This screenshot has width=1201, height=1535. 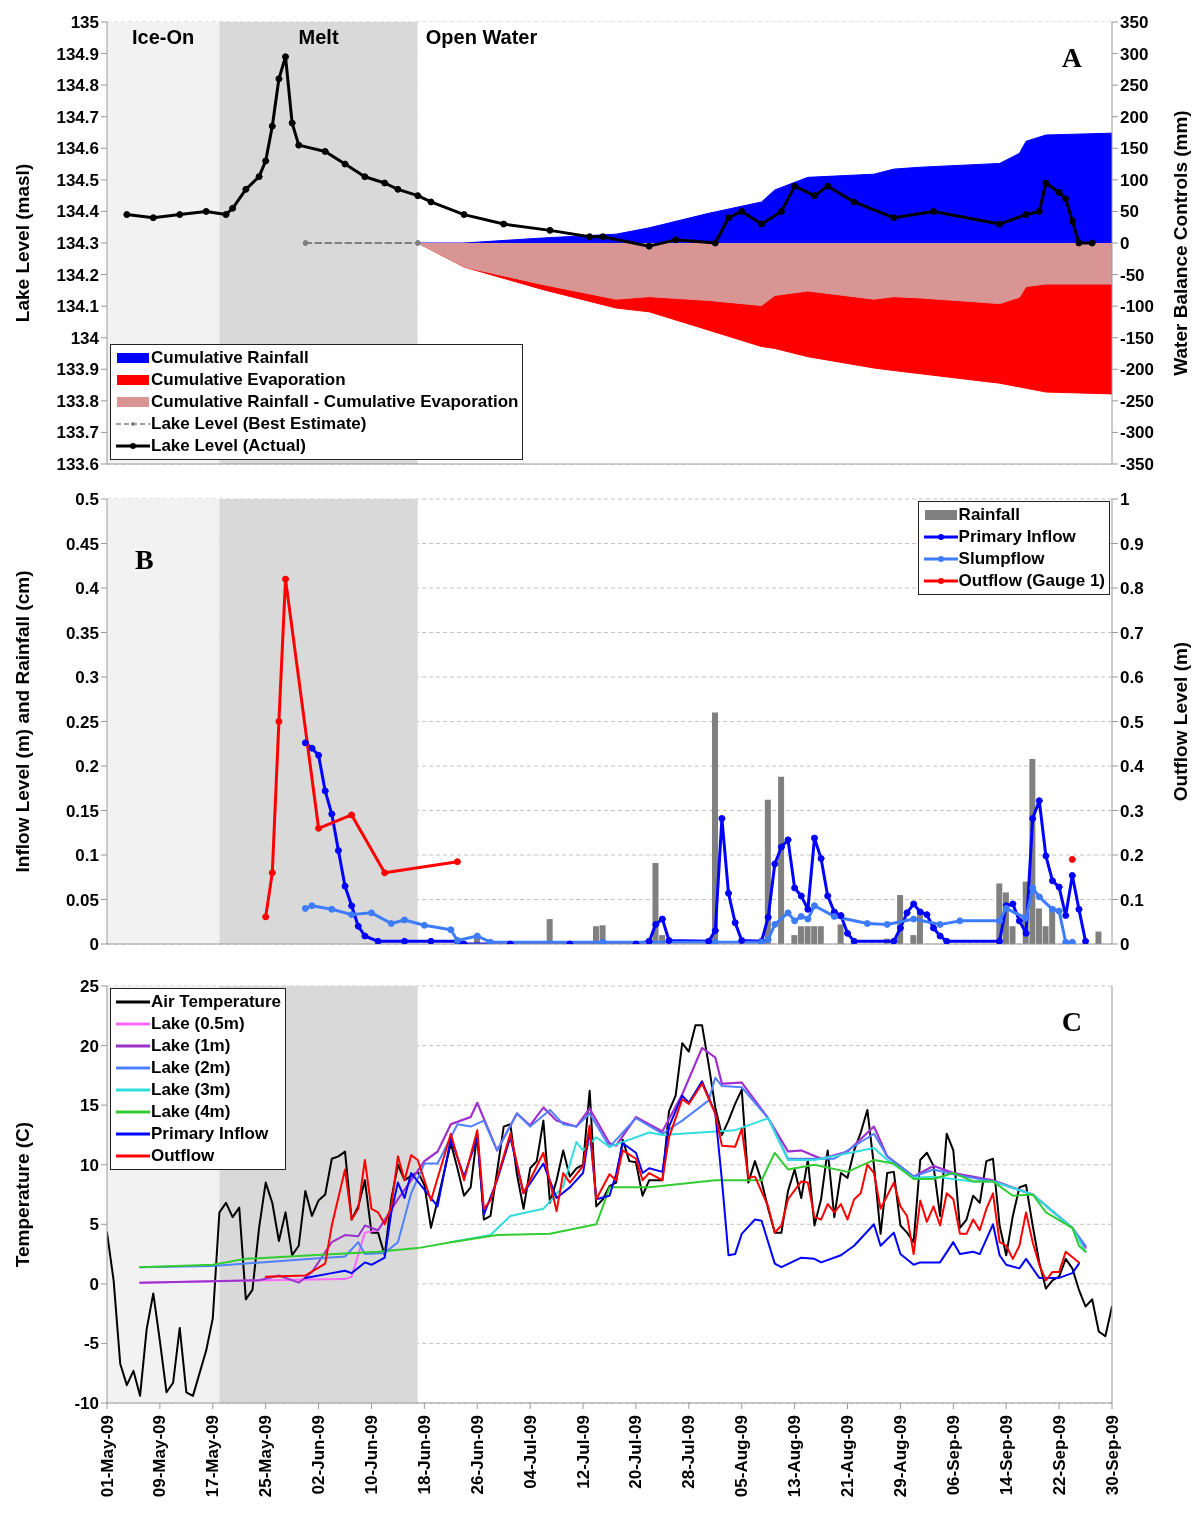 What do you see at coordinates (107, 1456) in the screenshot?
I see `x-tick-label: 01-May-09` at bounding box center [107, 1456].